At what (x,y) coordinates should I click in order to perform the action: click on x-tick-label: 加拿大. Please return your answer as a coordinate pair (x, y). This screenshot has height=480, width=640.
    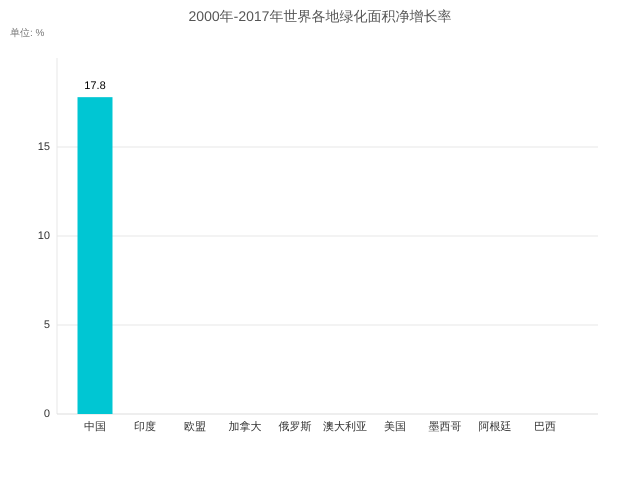
    Looking at the image, I should click on (245, 426).